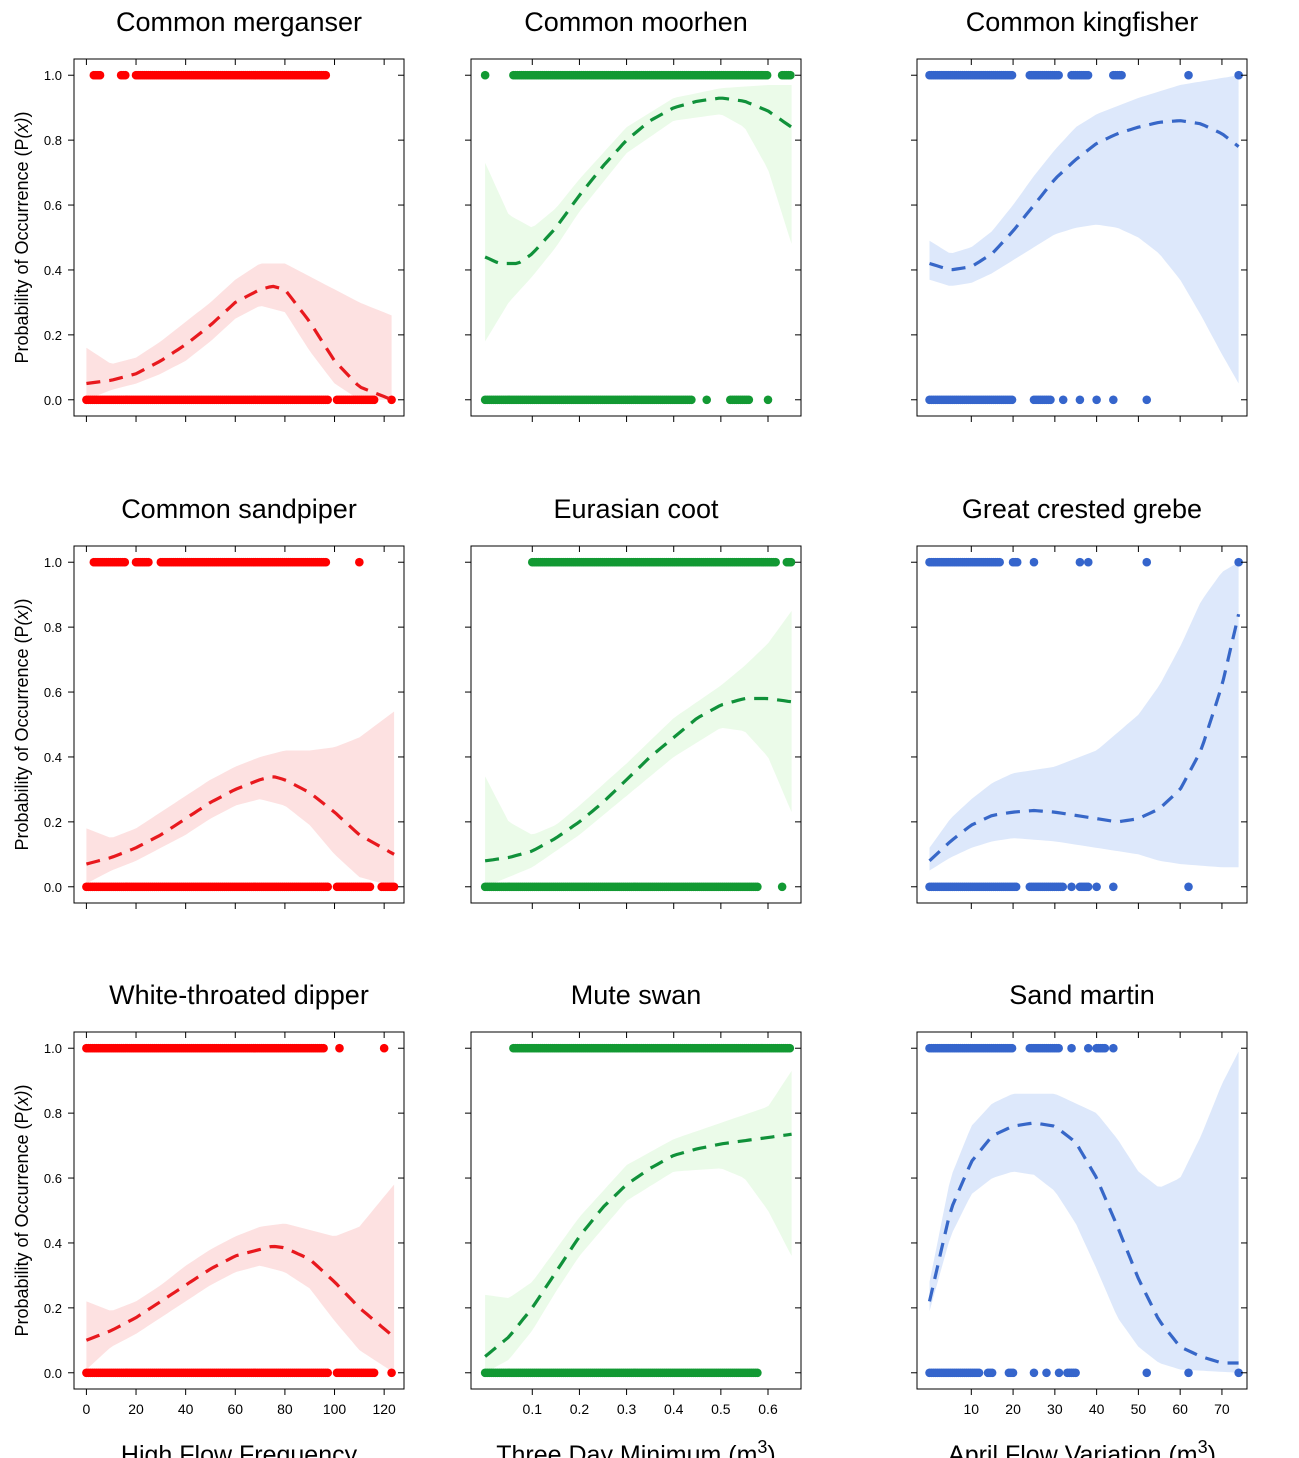 The image size is (1299, 1458). Describe the element at coordinates (768, 1409) in the screenshot. I see `x-tick-label: 0.6` at that location.